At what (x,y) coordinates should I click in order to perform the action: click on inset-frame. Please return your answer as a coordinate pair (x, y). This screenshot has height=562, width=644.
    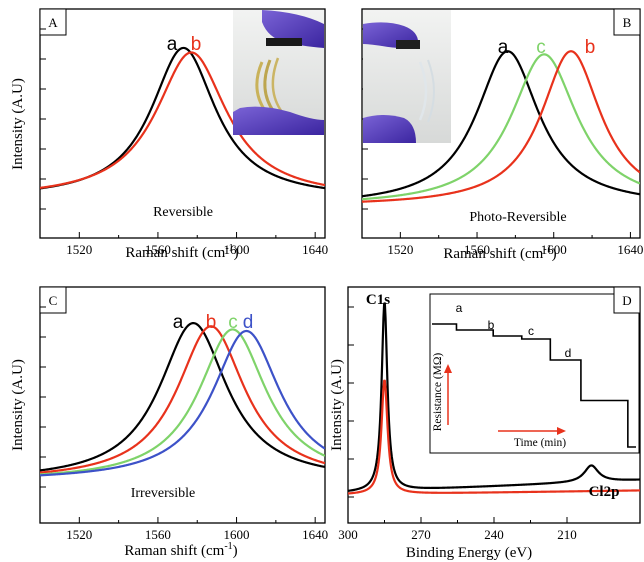
    Looking at the image, I should click on (534, 373).